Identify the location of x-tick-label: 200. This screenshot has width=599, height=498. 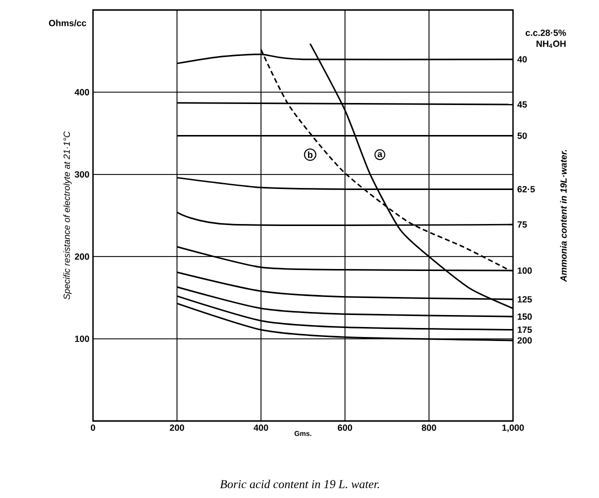
(177, 427).